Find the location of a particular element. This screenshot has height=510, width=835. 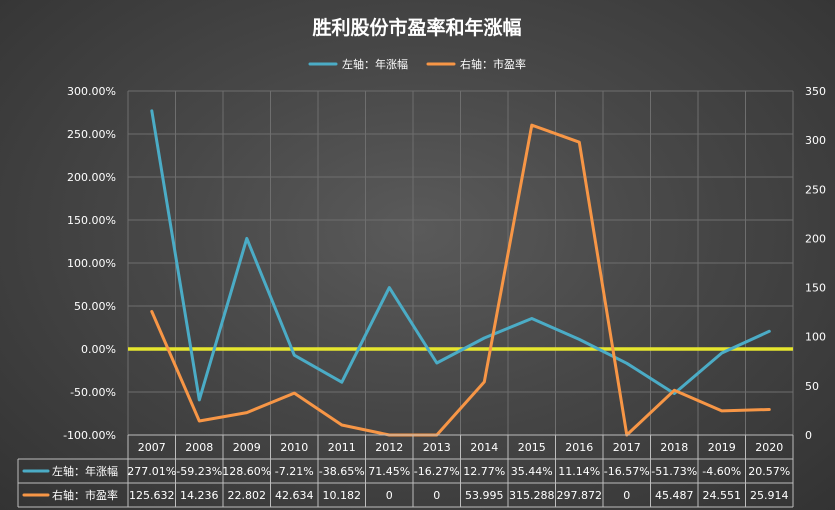

right-tick-label: 50 is located at coordinates (812, 386).